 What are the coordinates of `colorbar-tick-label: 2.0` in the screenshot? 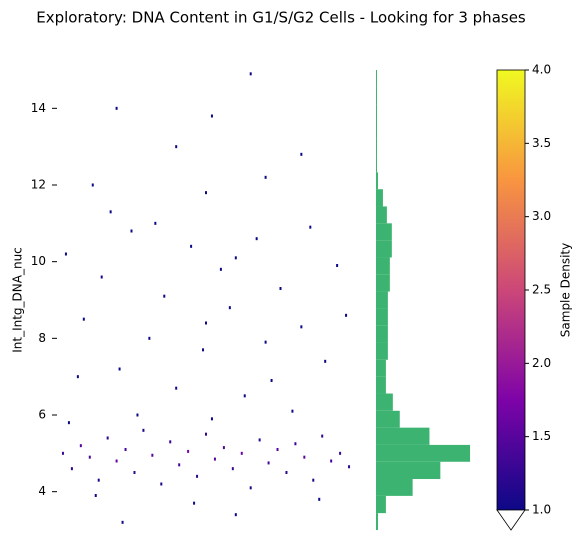 It's located at (541, 363).